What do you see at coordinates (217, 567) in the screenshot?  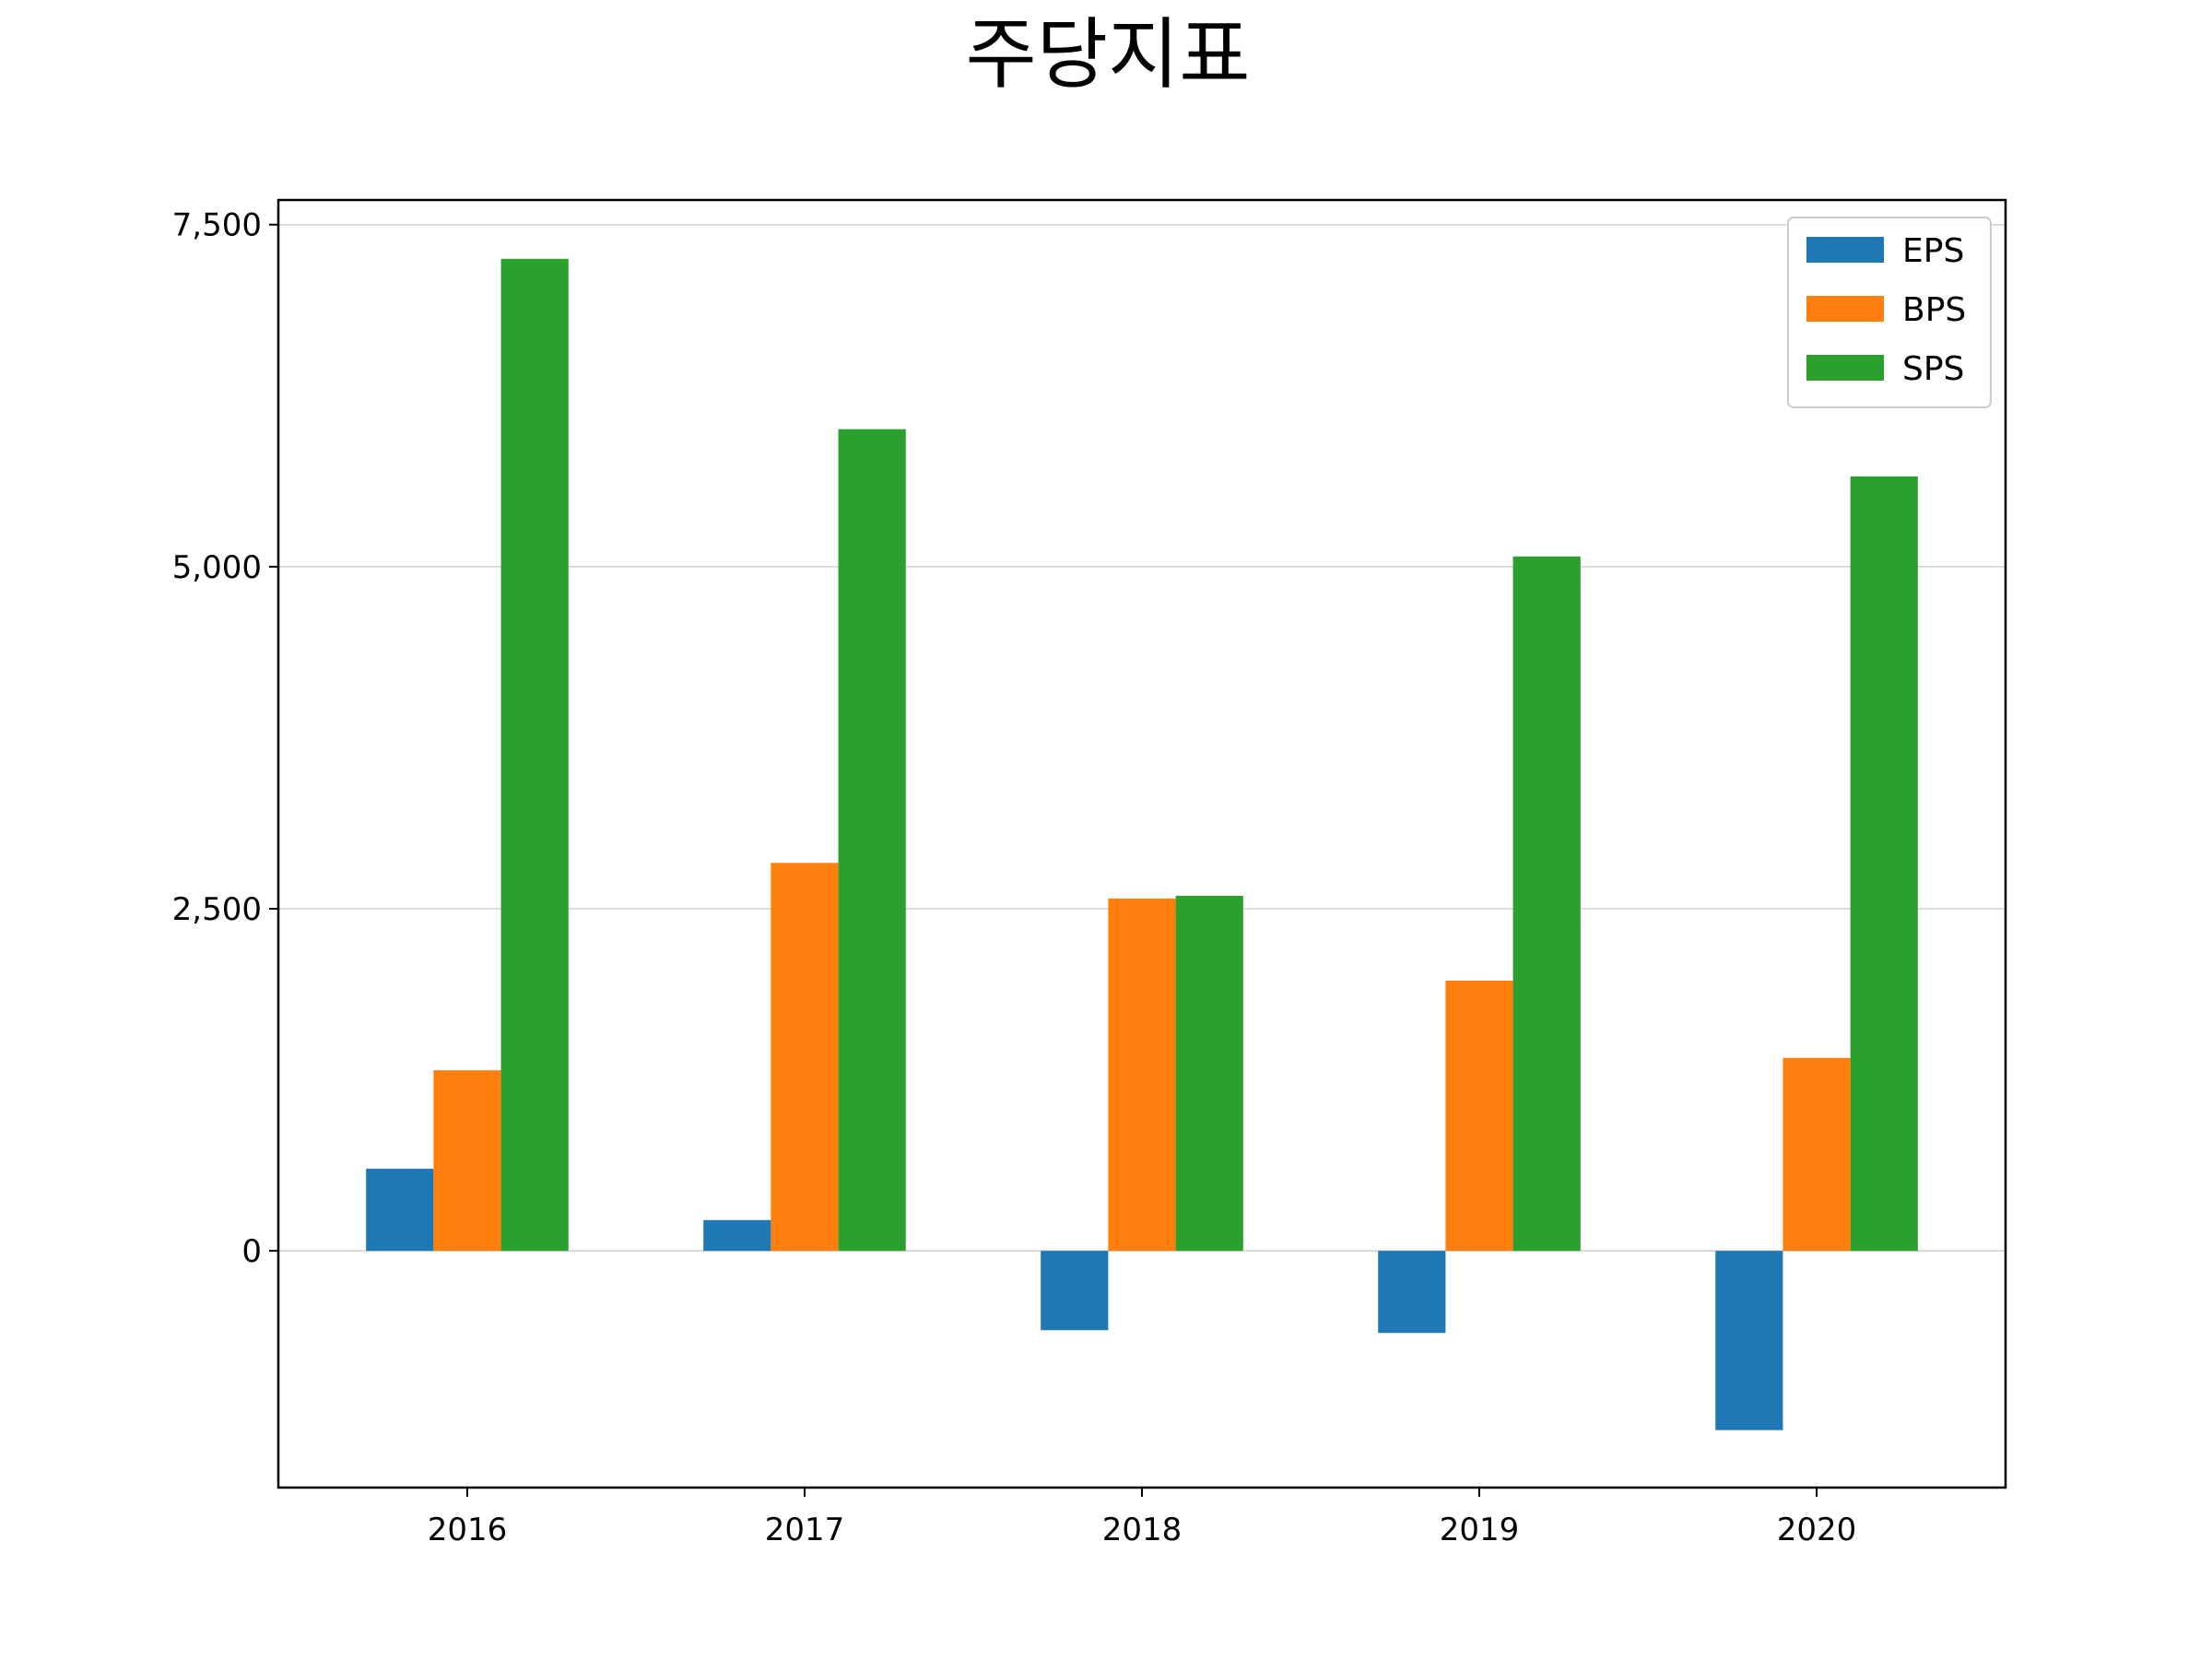 I see `y-tick-label: 5,000` at bounding box center [217, 567].